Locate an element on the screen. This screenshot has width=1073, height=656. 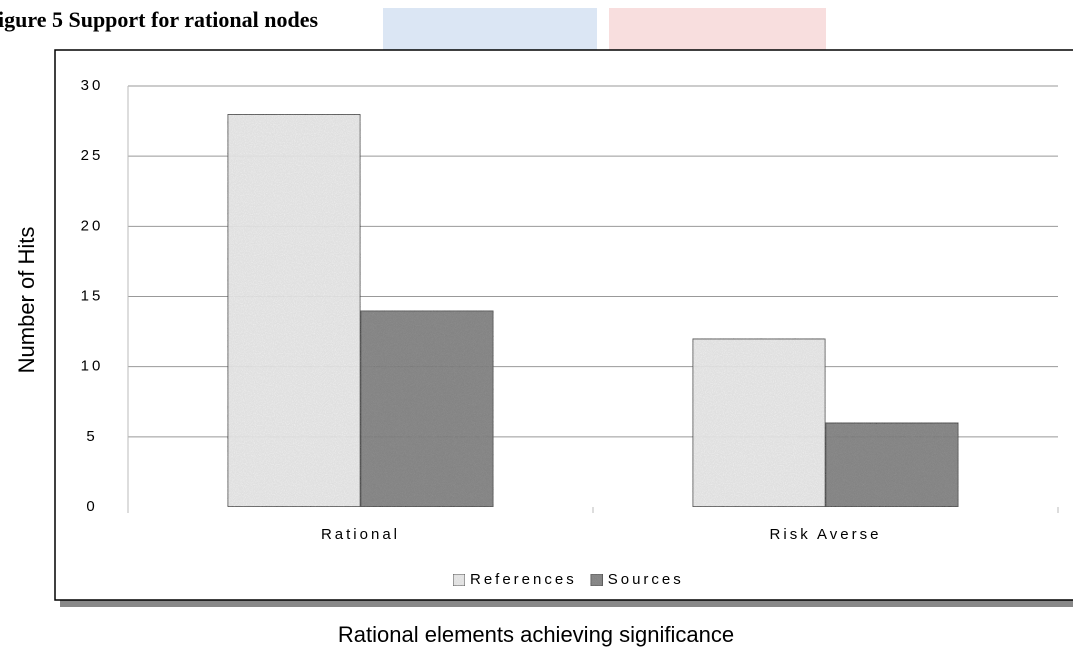
x-tick-label: Risk Averse is located at coordinates (826, 534).